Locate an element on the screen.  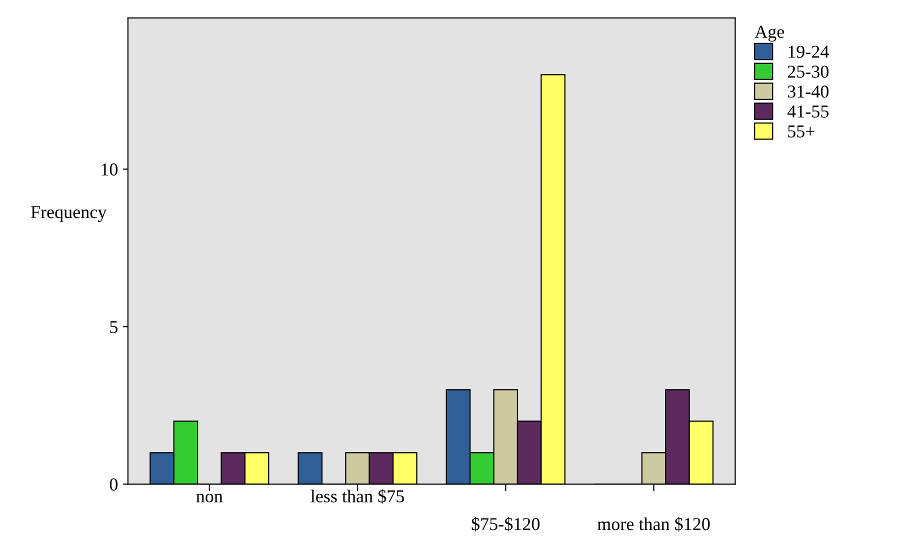
x-tick-label: less than $75 is located at coordinates (357, 496).